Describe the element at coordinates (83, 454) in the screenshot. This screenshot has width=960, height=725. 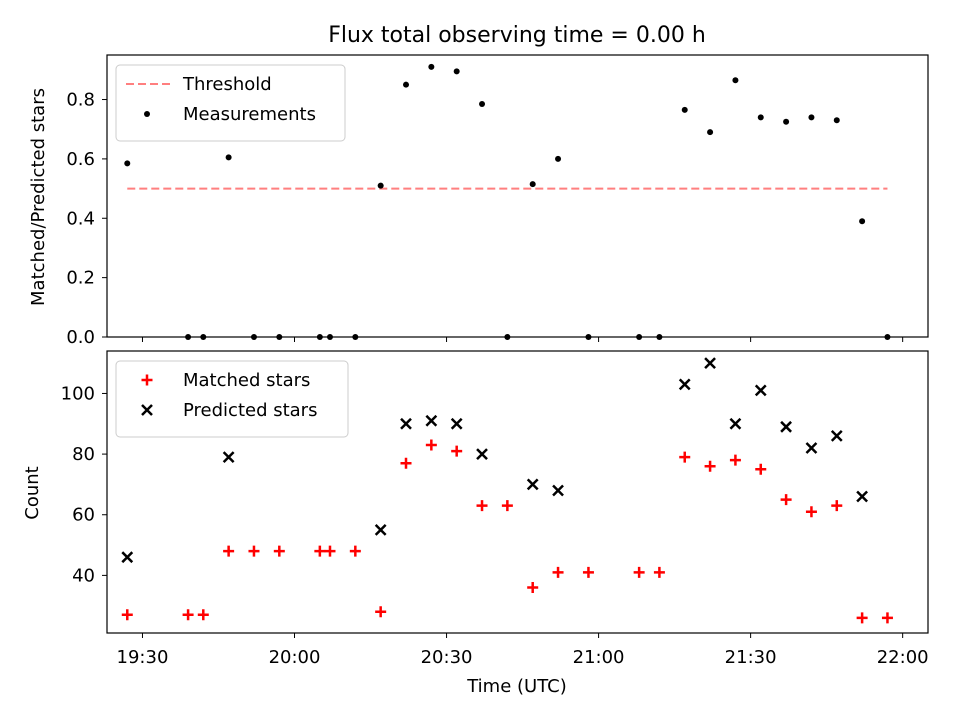
I see `bottom-y-tick-label: 80` at that location.